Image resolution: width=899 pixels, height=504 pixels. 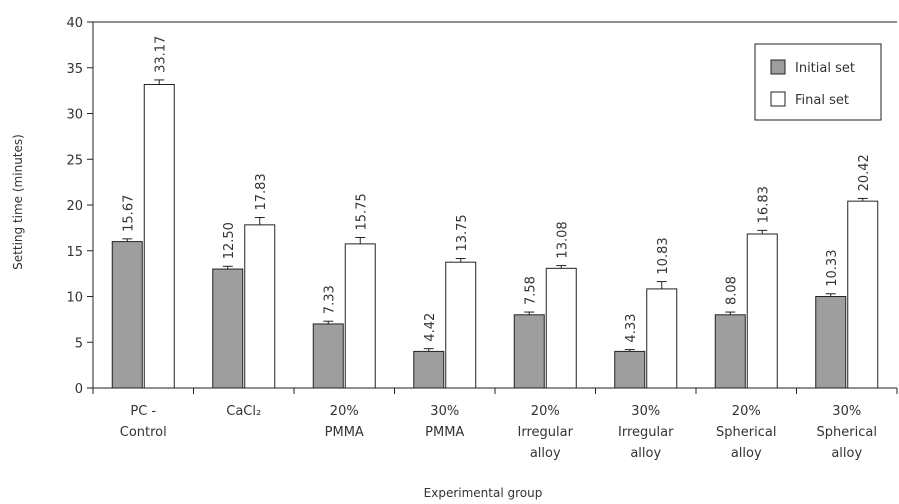 I want to click on category-label: 30% Irregular alloy, so click(x=646, y=432).